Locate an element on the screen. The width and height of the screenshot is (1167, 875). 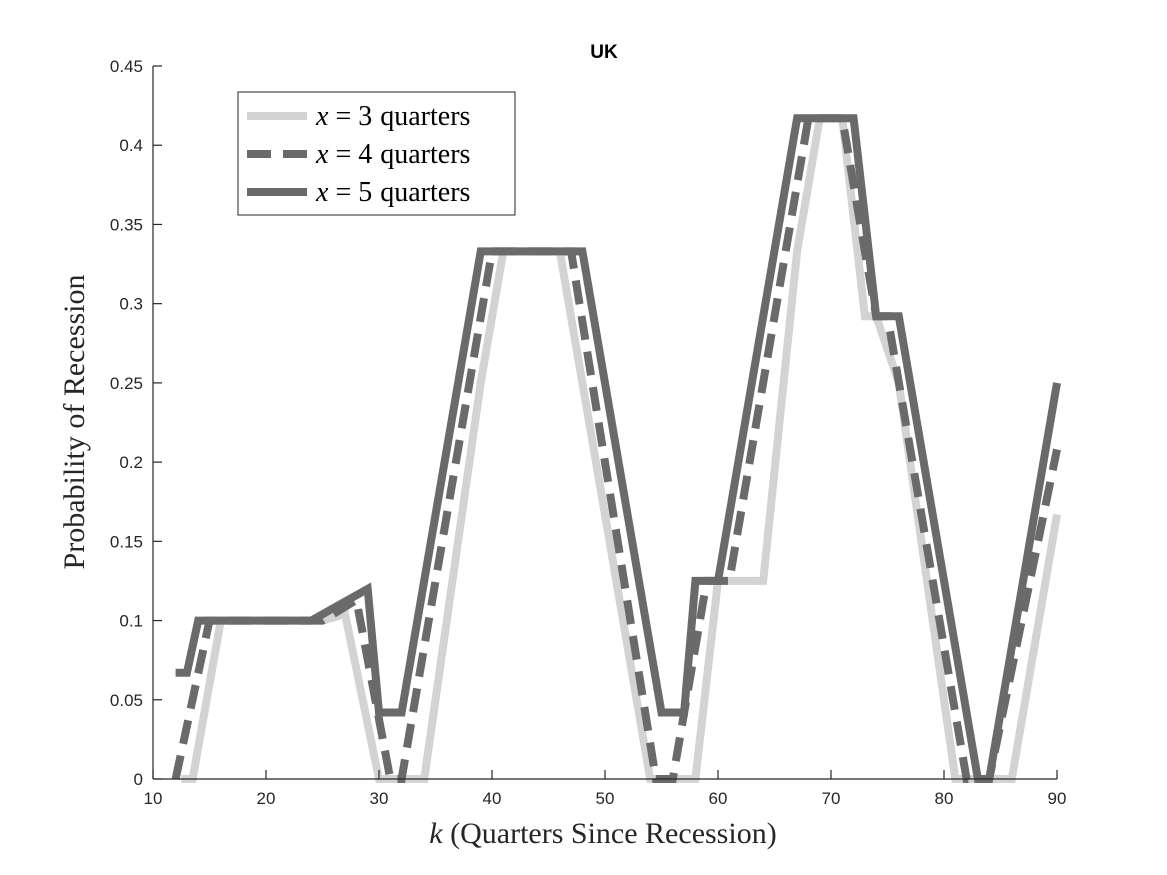
y-tick-label: 0.05 is located at coordinates (126, 700).